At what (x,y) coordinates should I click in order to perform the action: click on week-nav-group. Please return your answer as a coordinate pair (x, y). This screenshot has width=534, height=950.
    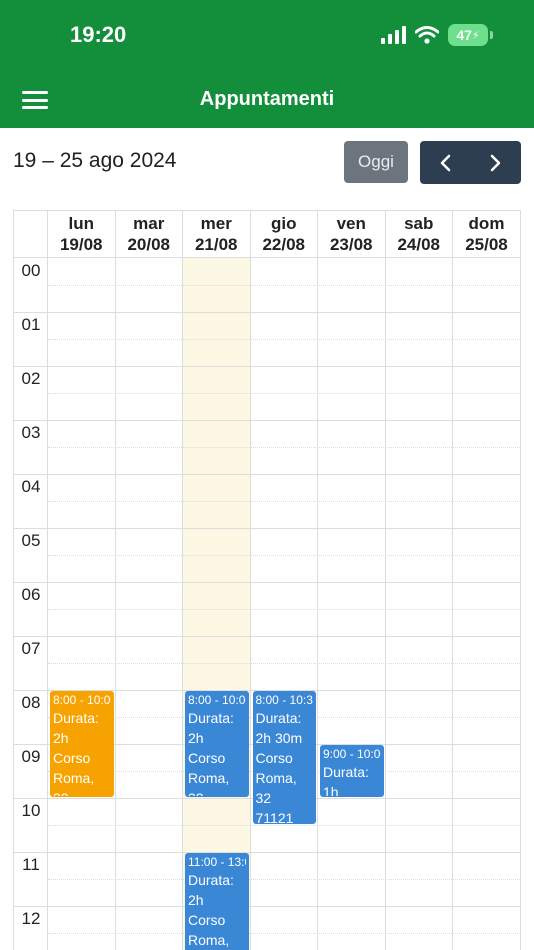
    Looking at the image, I should click on (470, 162).